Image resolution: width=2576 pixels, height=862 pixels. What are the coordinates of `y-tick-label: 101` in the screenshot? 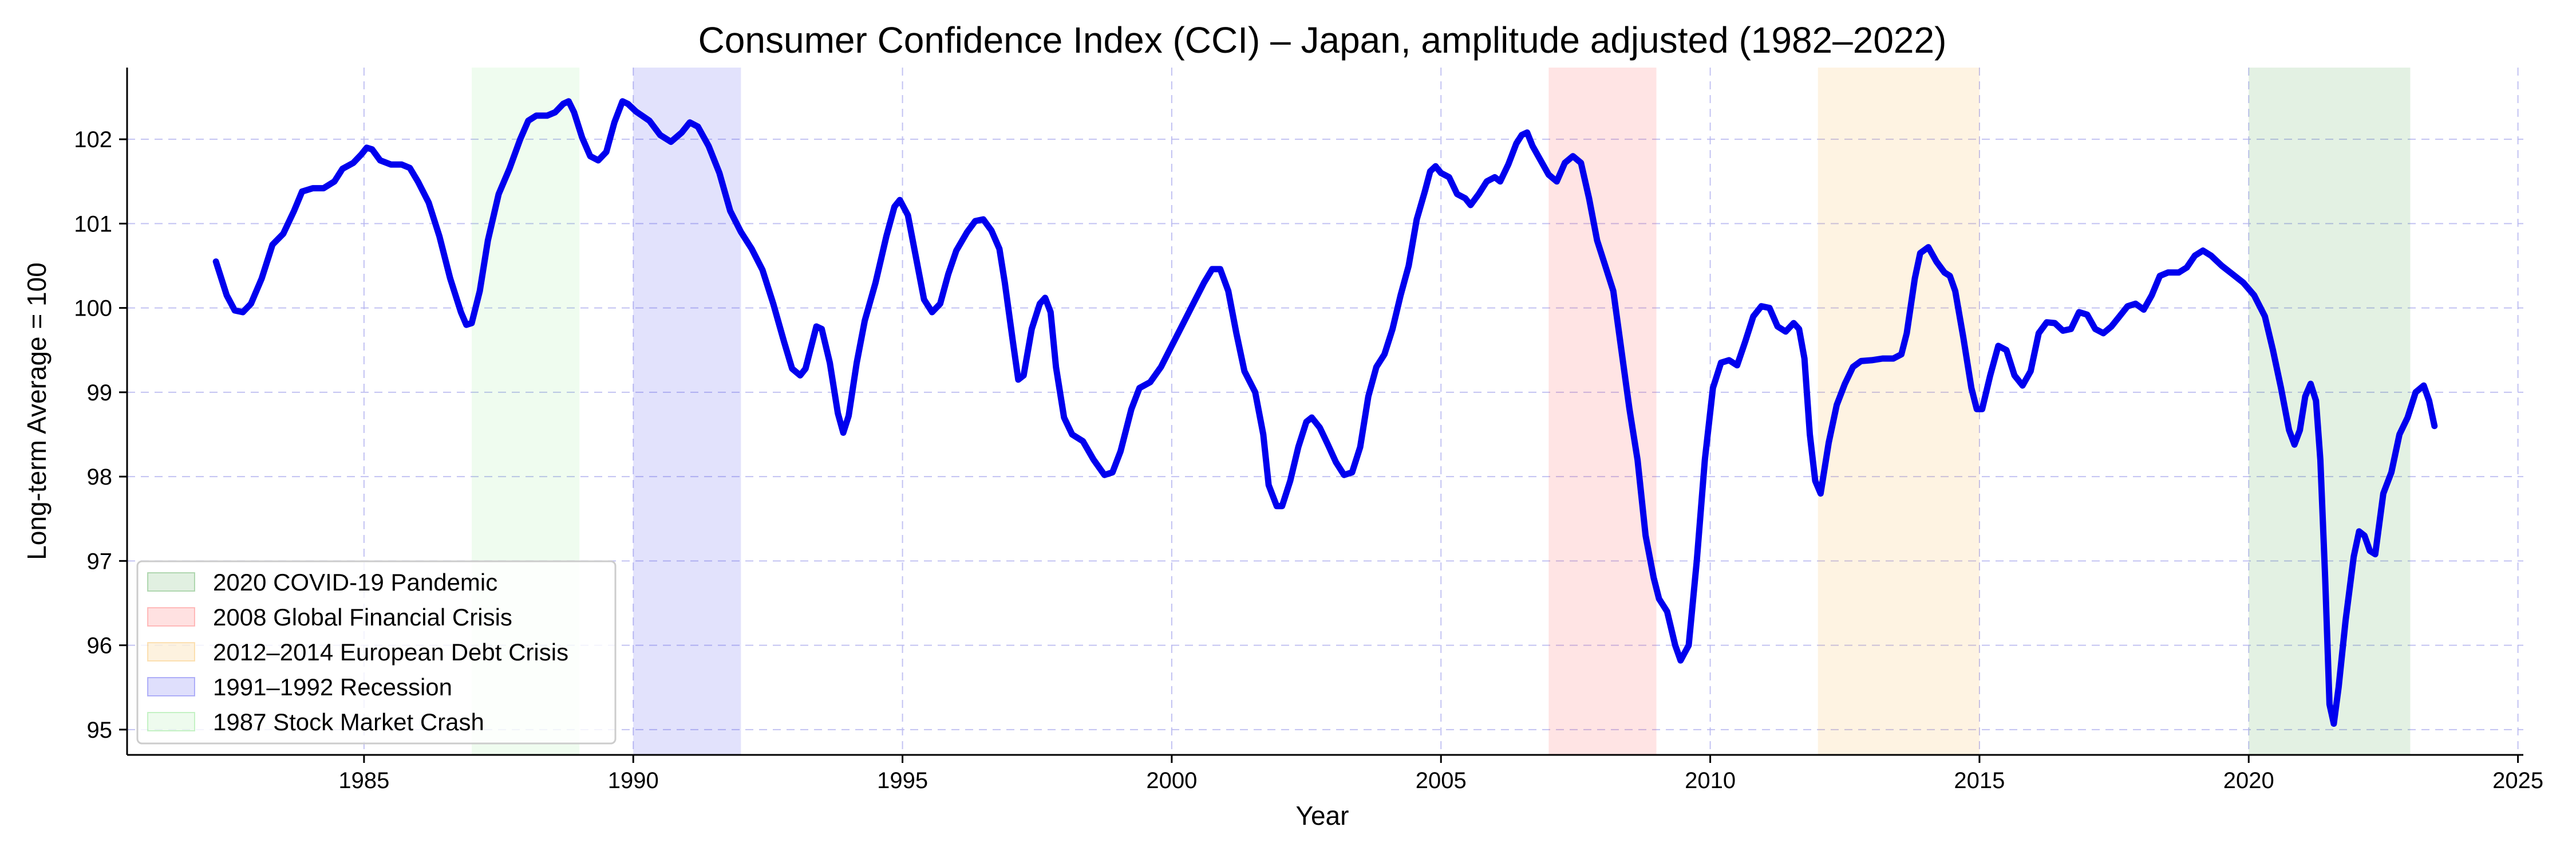 It's located at (93, 224).